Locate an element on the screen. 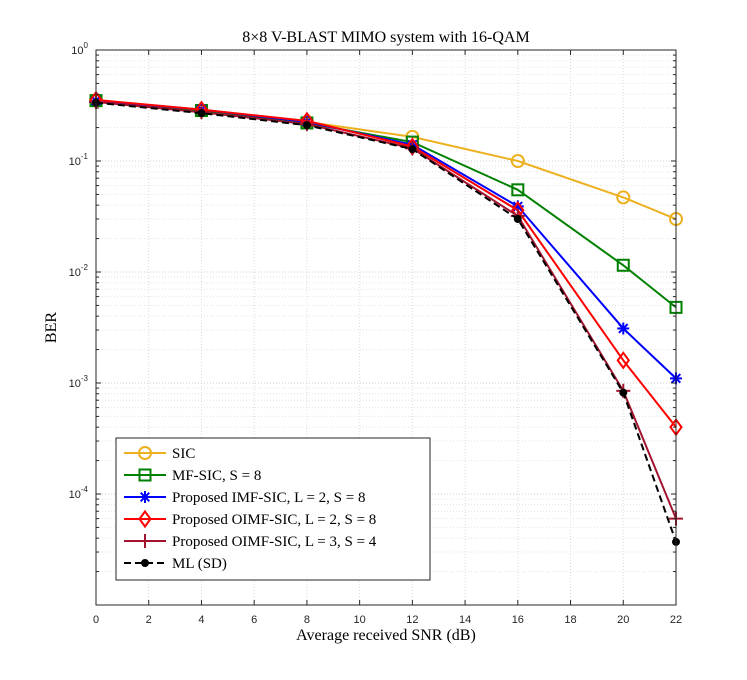 The image size is (747, 680). x-tick-label: 14 is located at coordinates (465, 620).